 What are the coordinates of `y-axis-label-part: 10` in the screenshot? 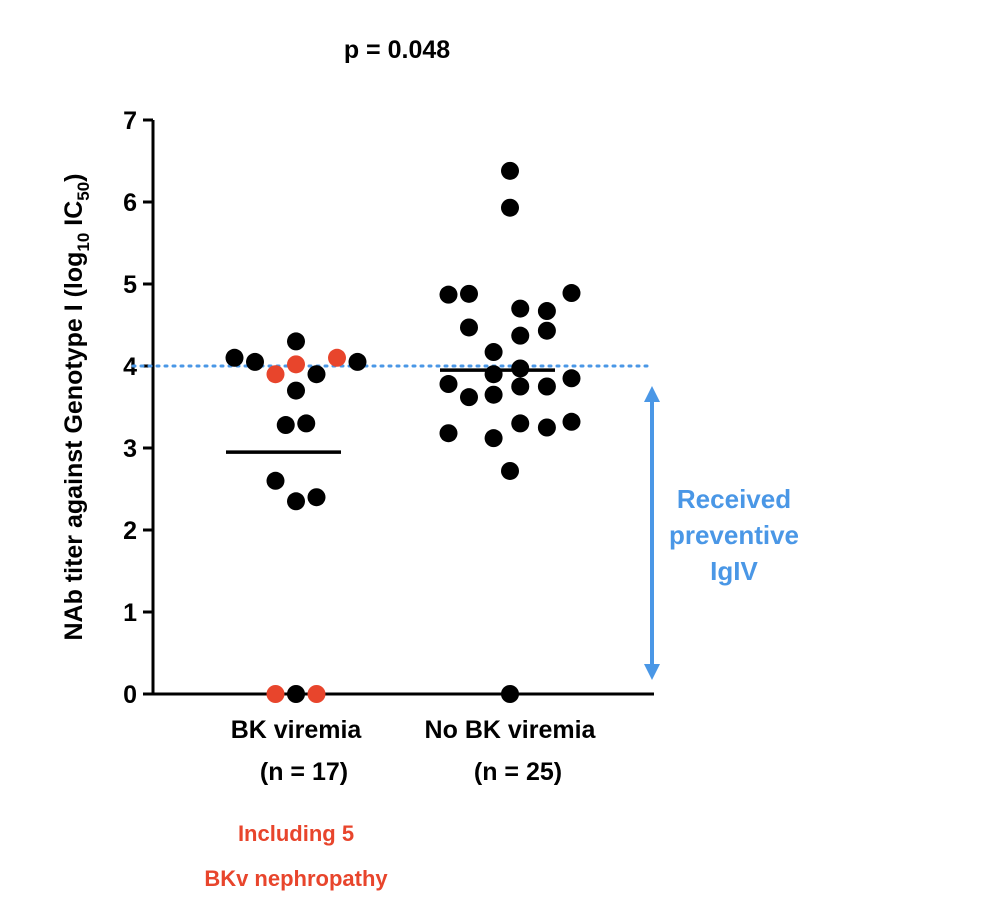 It's located at (83, 242).